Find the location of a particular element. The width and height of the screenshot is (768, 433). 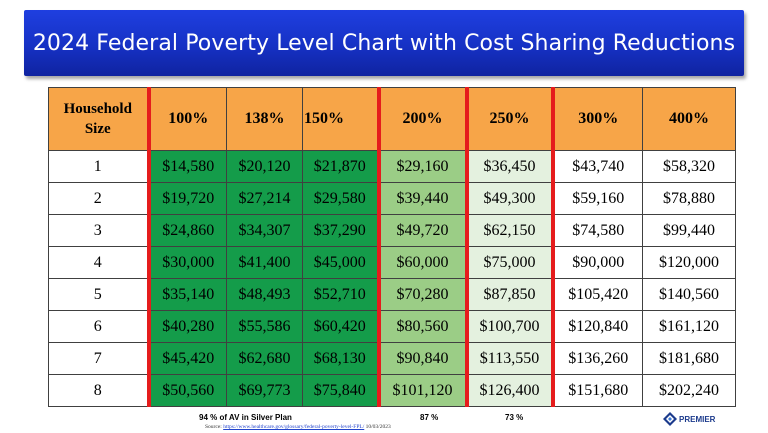

premier-logo: PREMIER is located at coordinates (693, 419).